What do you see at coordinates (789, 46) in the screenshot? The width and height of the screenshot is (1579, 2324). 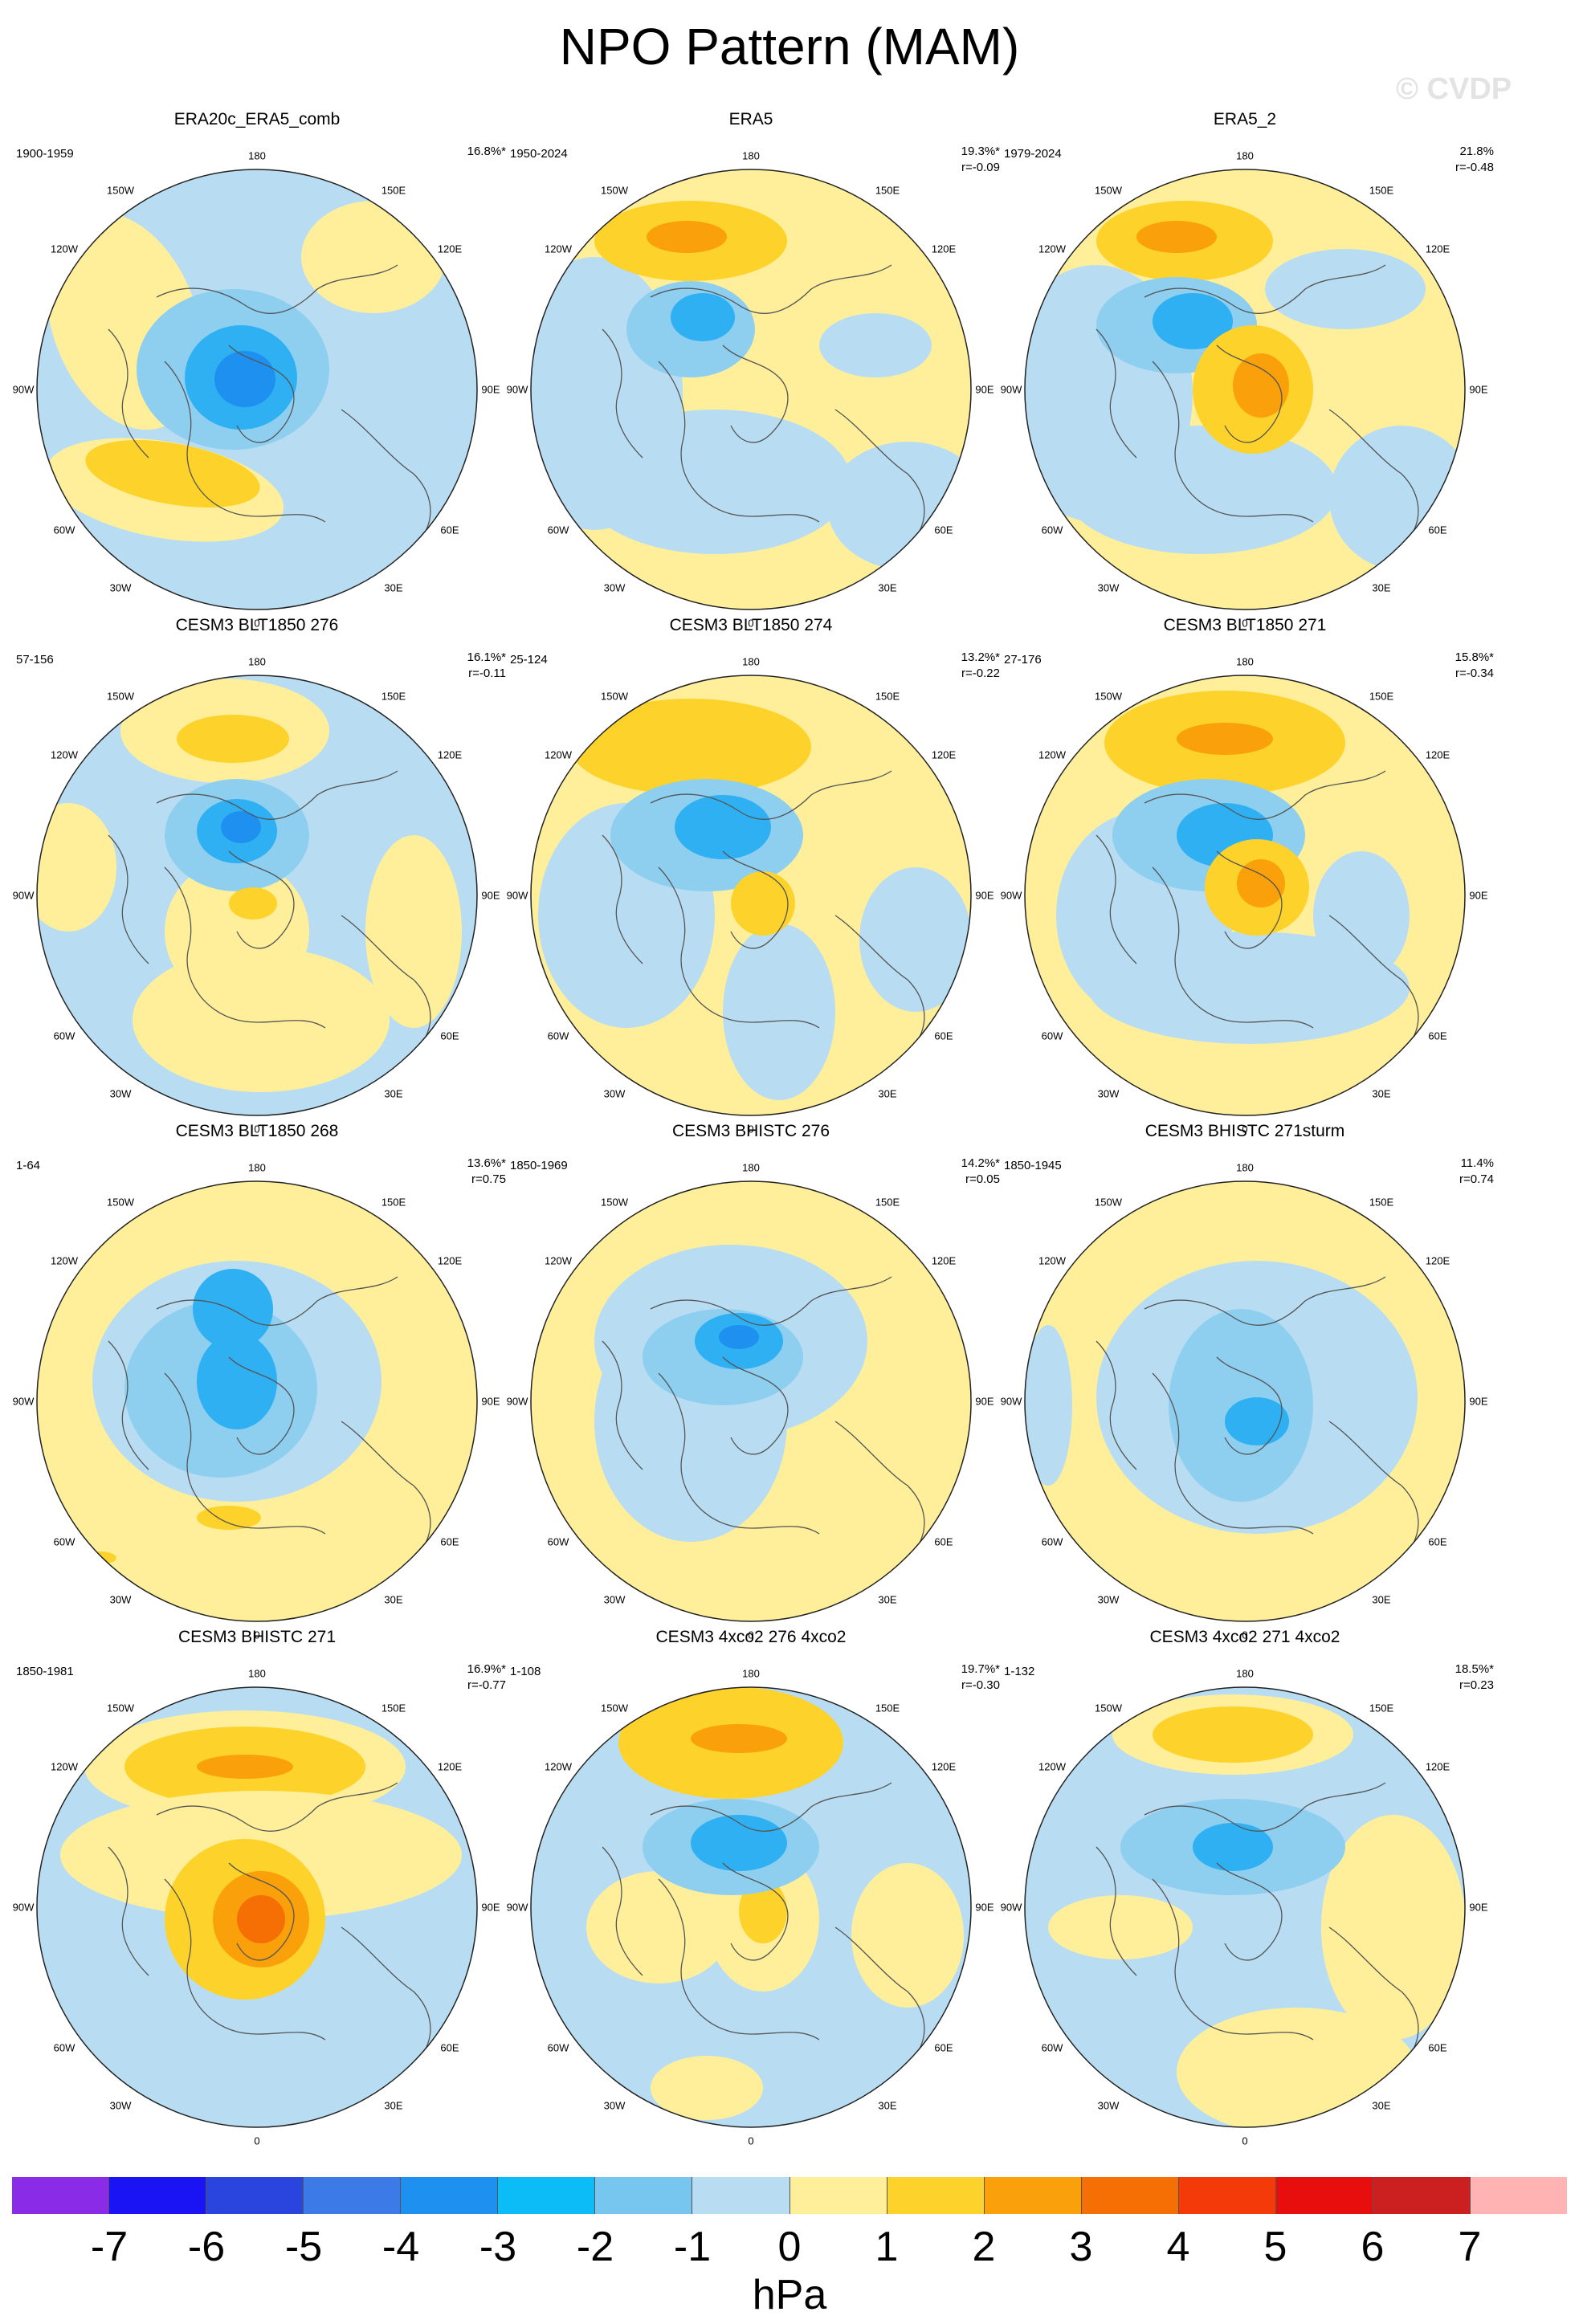 I see `page-title: NPO Pattern (MAM)` at bounding box center [789, 46].